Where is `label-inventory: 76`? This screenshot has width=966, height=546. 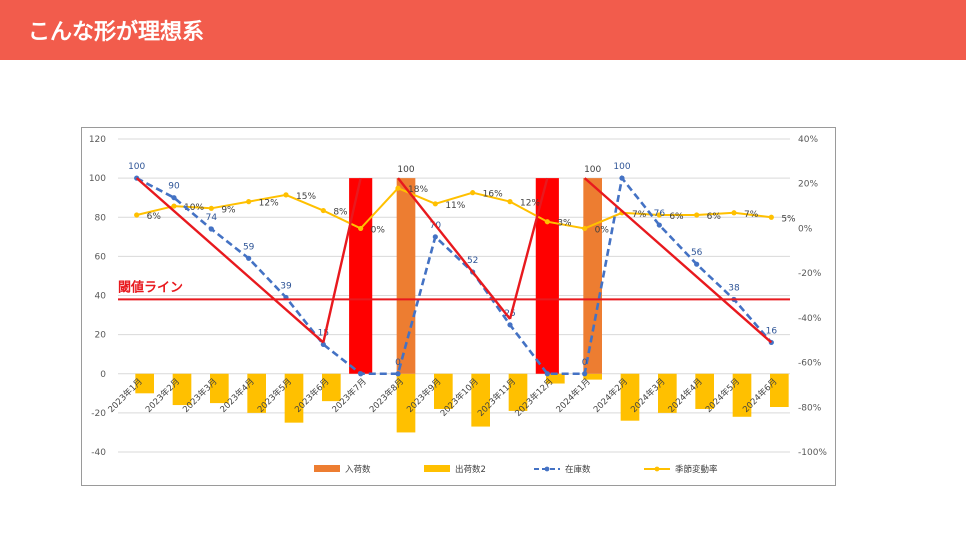 label-inventory: 76 is located at coordinates (660, 214).